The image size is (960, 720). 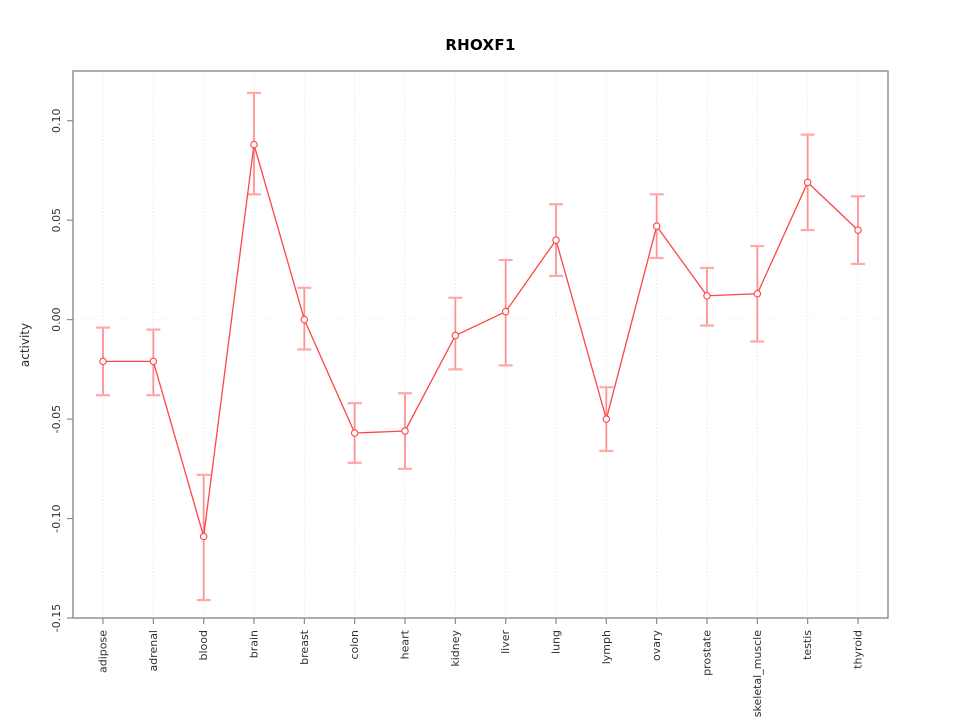 What do you see at coordinates (25, 345) in the screenshot?
I see `y-axis-label: activity` at bounding box center [25, 345].